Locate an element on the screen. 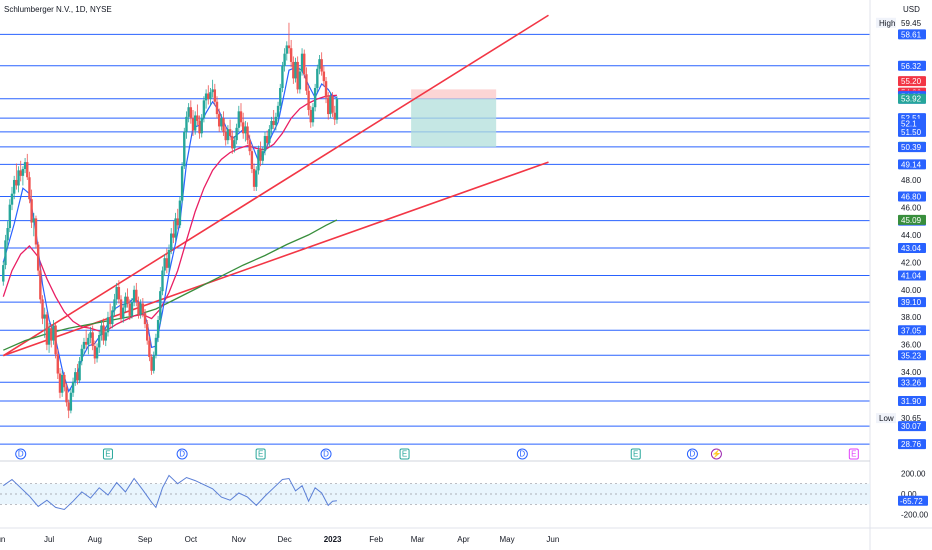 The height and width of the screenshot is (550, 932). price-tick-label: 48.00 is located at coordinates (911, 180).